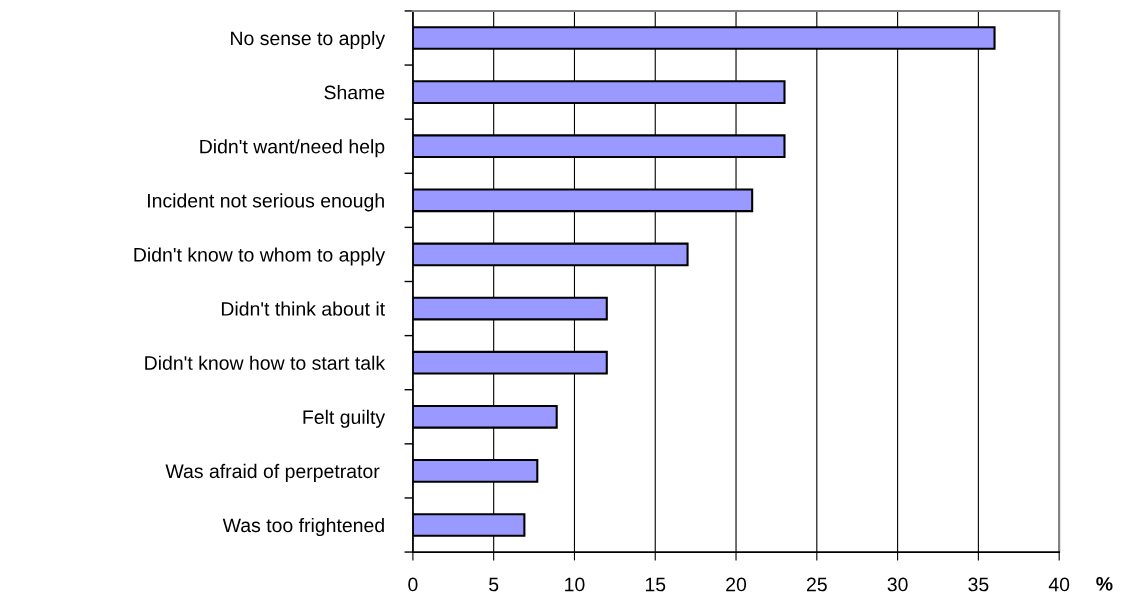  Describe the element at coordinates (816, 584) in the screenshot. I see `x-tick-label: 25` at that location.